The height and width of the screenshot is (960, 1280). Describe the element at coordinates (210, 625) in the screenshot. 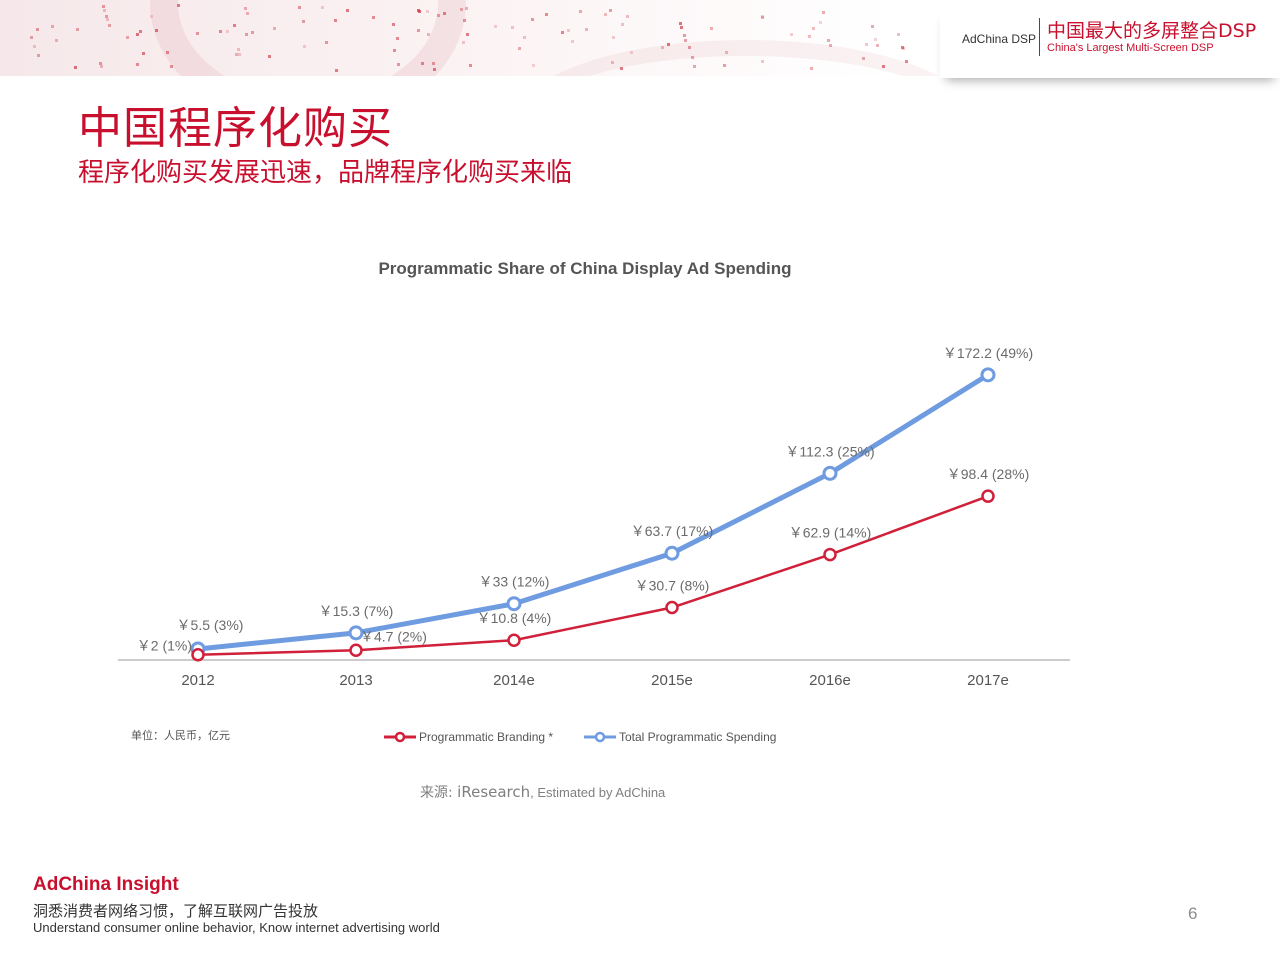

I see `data-label: ￥5.5 (3%)` at that location.